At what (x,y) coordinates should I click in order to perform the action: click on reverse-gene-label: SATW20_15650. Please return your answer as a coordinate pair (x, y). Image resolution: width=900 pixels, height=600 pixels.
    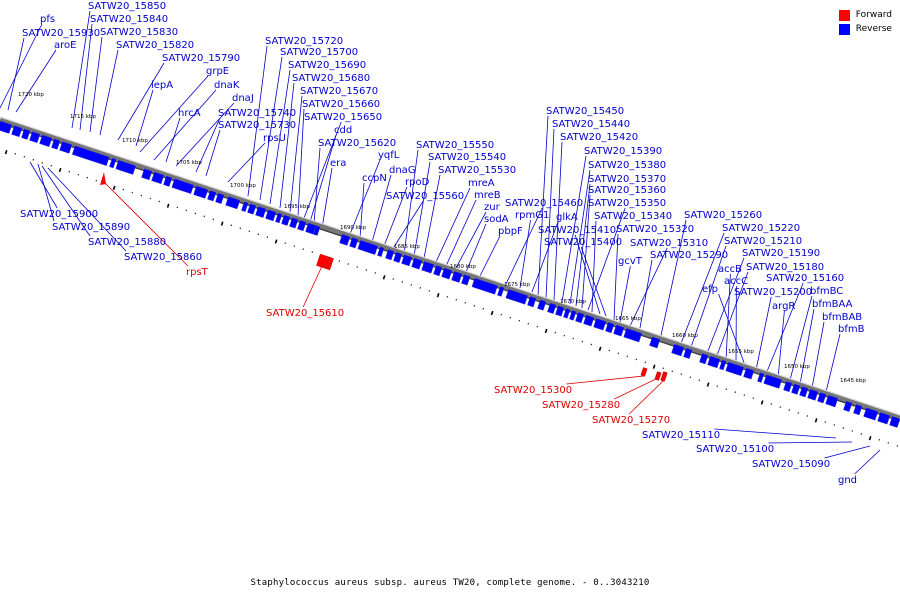
    Looking at the image, I should click on (343, 117).